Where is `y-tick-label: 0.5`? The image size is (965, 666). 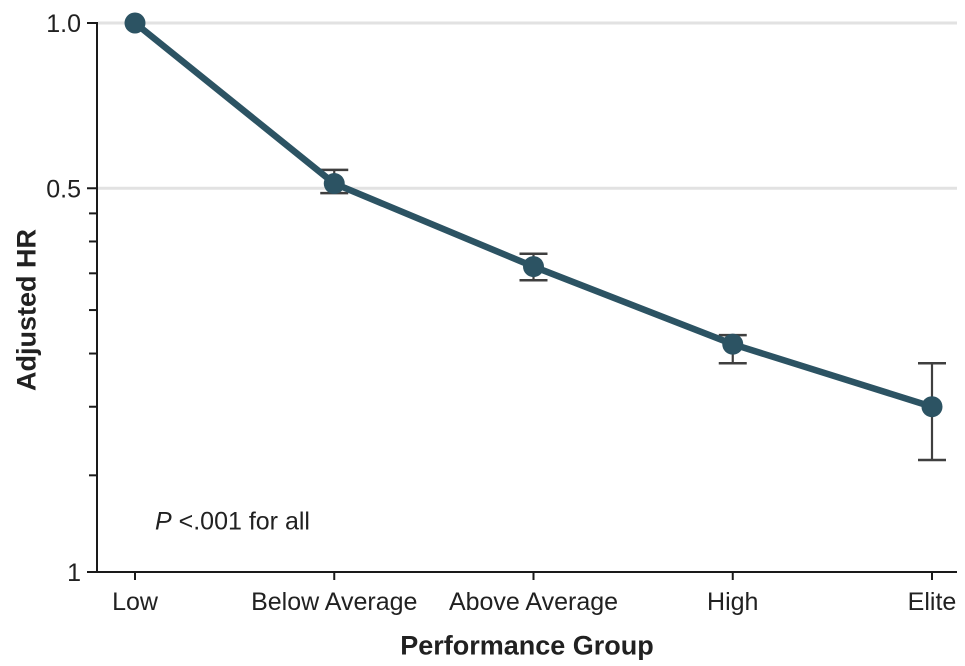
y-tick-label: 0.5 is located at coordinates (63, 189).